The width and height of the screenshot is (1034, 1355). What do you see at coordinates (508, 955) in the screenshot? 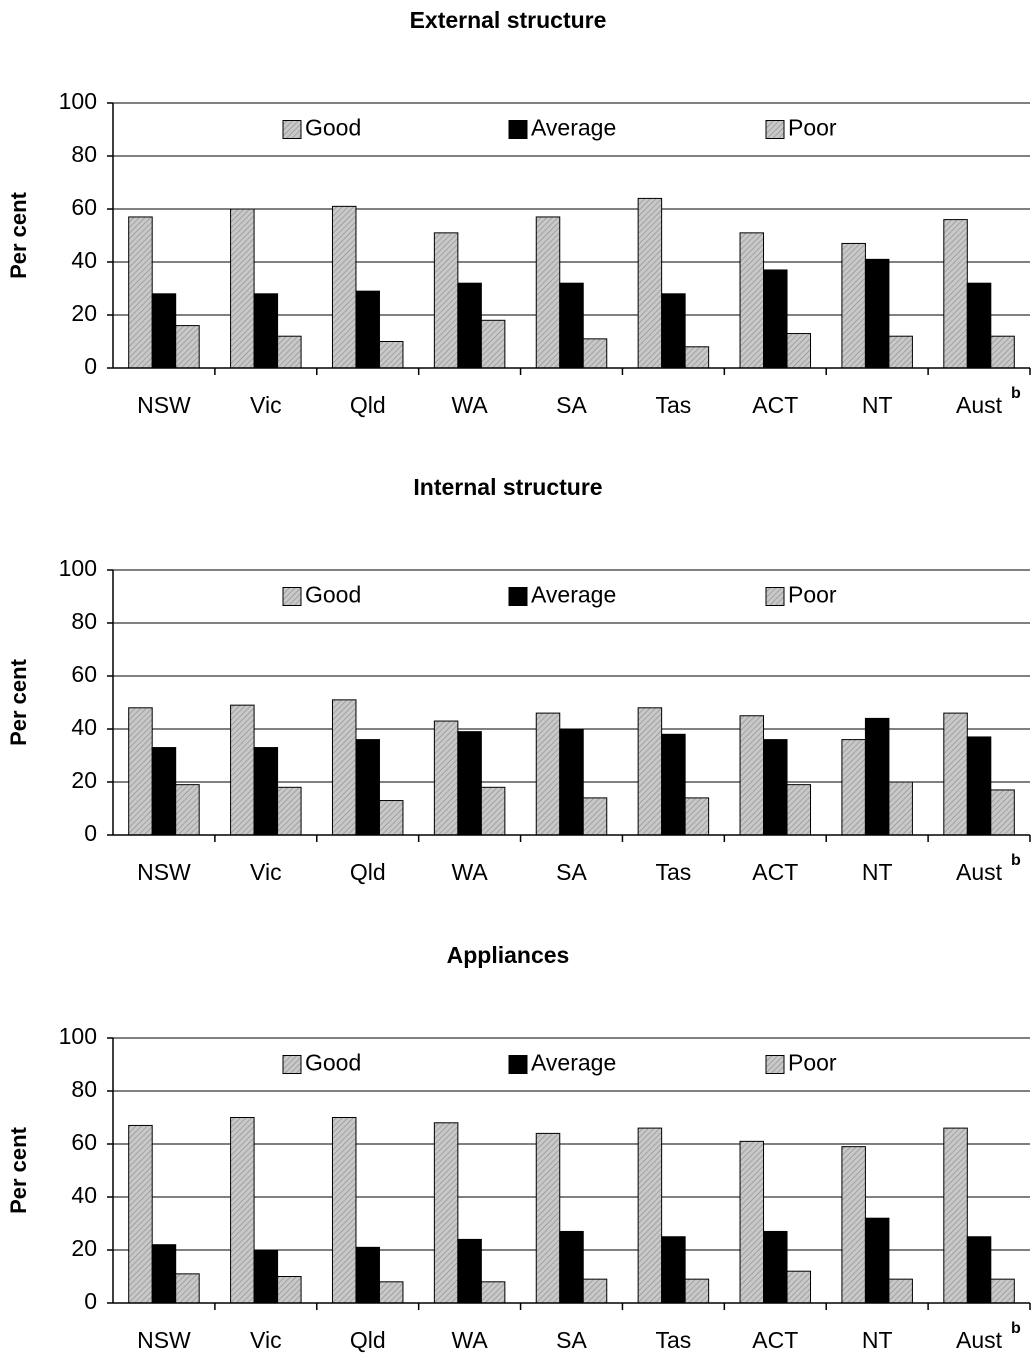
I see `chart-title: Appliances` at bounding box center [508, 955].